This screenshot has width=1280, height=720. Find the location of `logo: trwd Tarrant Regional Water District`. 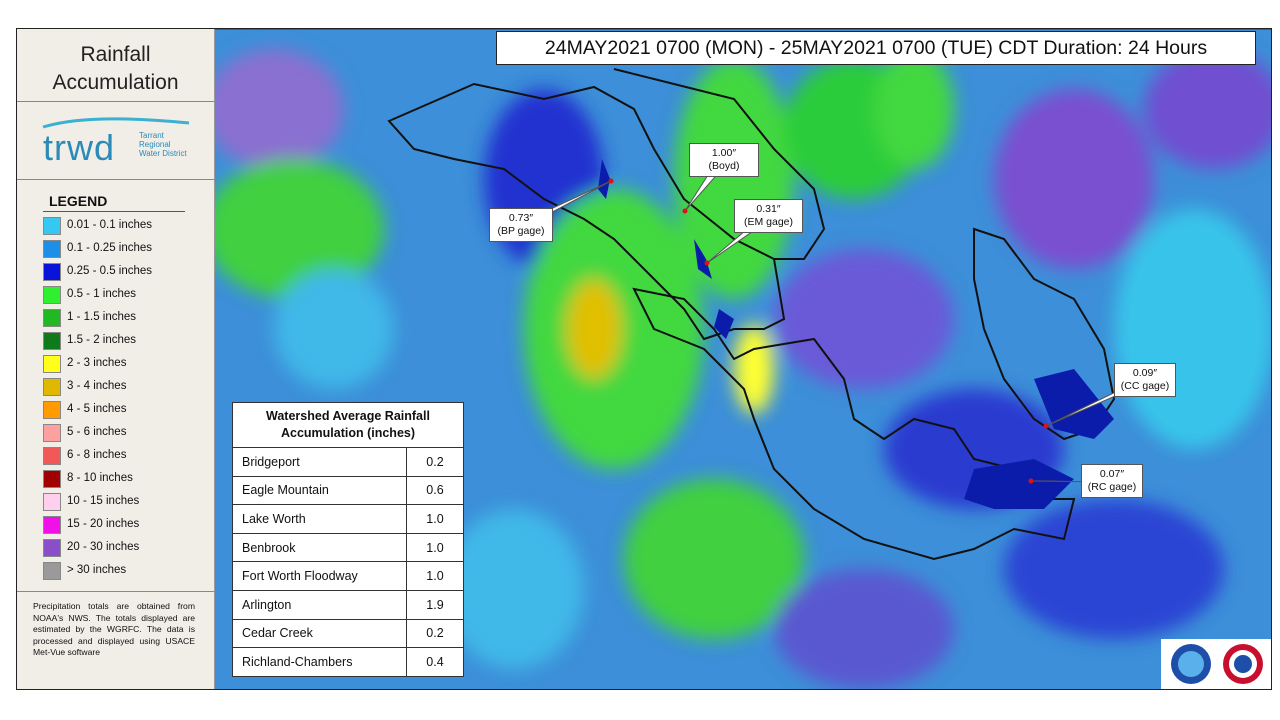

logo: trwd Tarrant Regional Water District is located at coordinates (119, 143).